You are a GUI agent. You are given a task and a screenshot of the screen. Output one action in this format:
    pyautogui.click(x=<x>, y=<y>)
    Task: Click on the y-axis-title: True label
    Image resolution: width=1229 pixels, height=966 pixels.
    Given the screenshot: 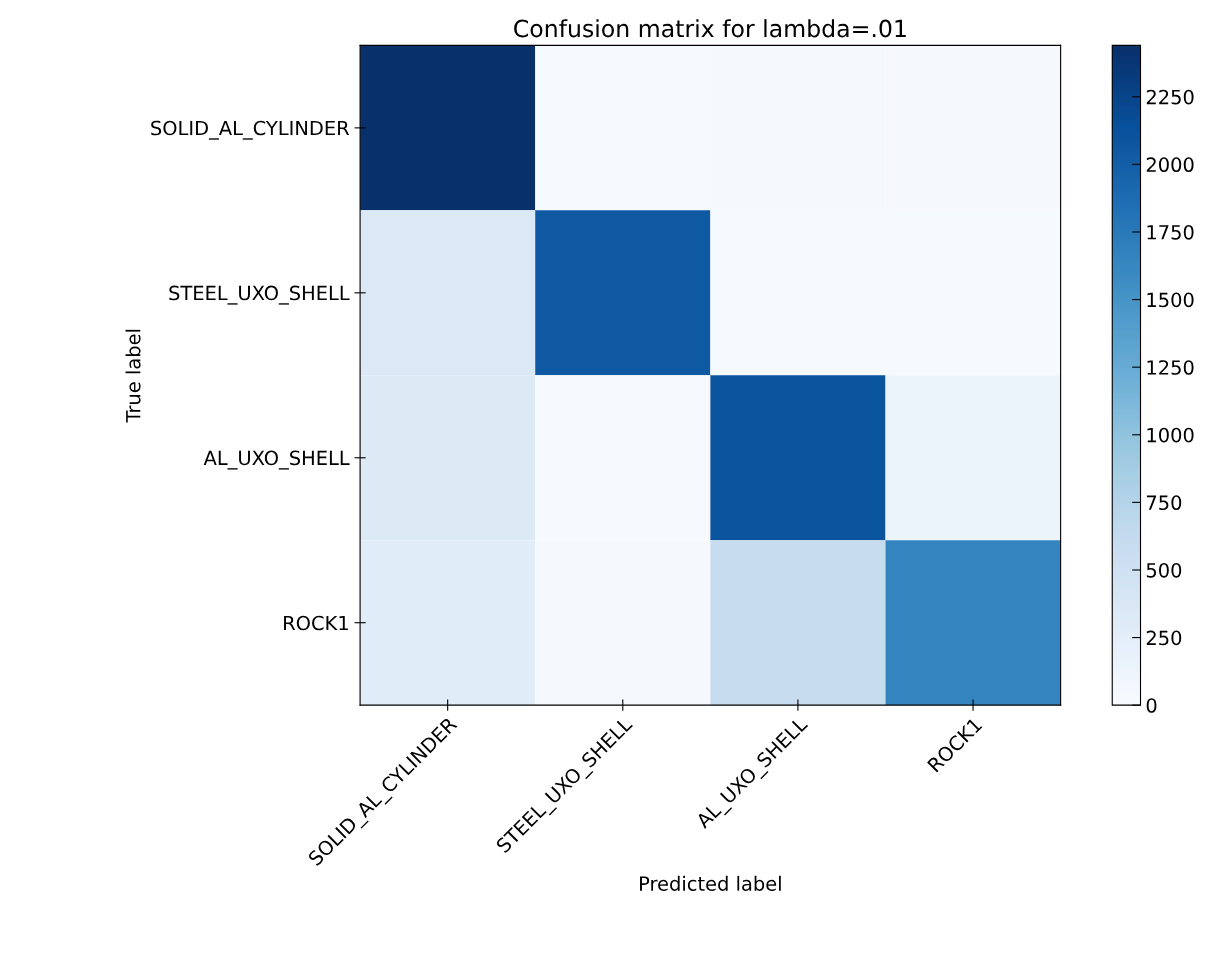 What is the action you would take?
    pyautogui.click(x=133, y=376)
    